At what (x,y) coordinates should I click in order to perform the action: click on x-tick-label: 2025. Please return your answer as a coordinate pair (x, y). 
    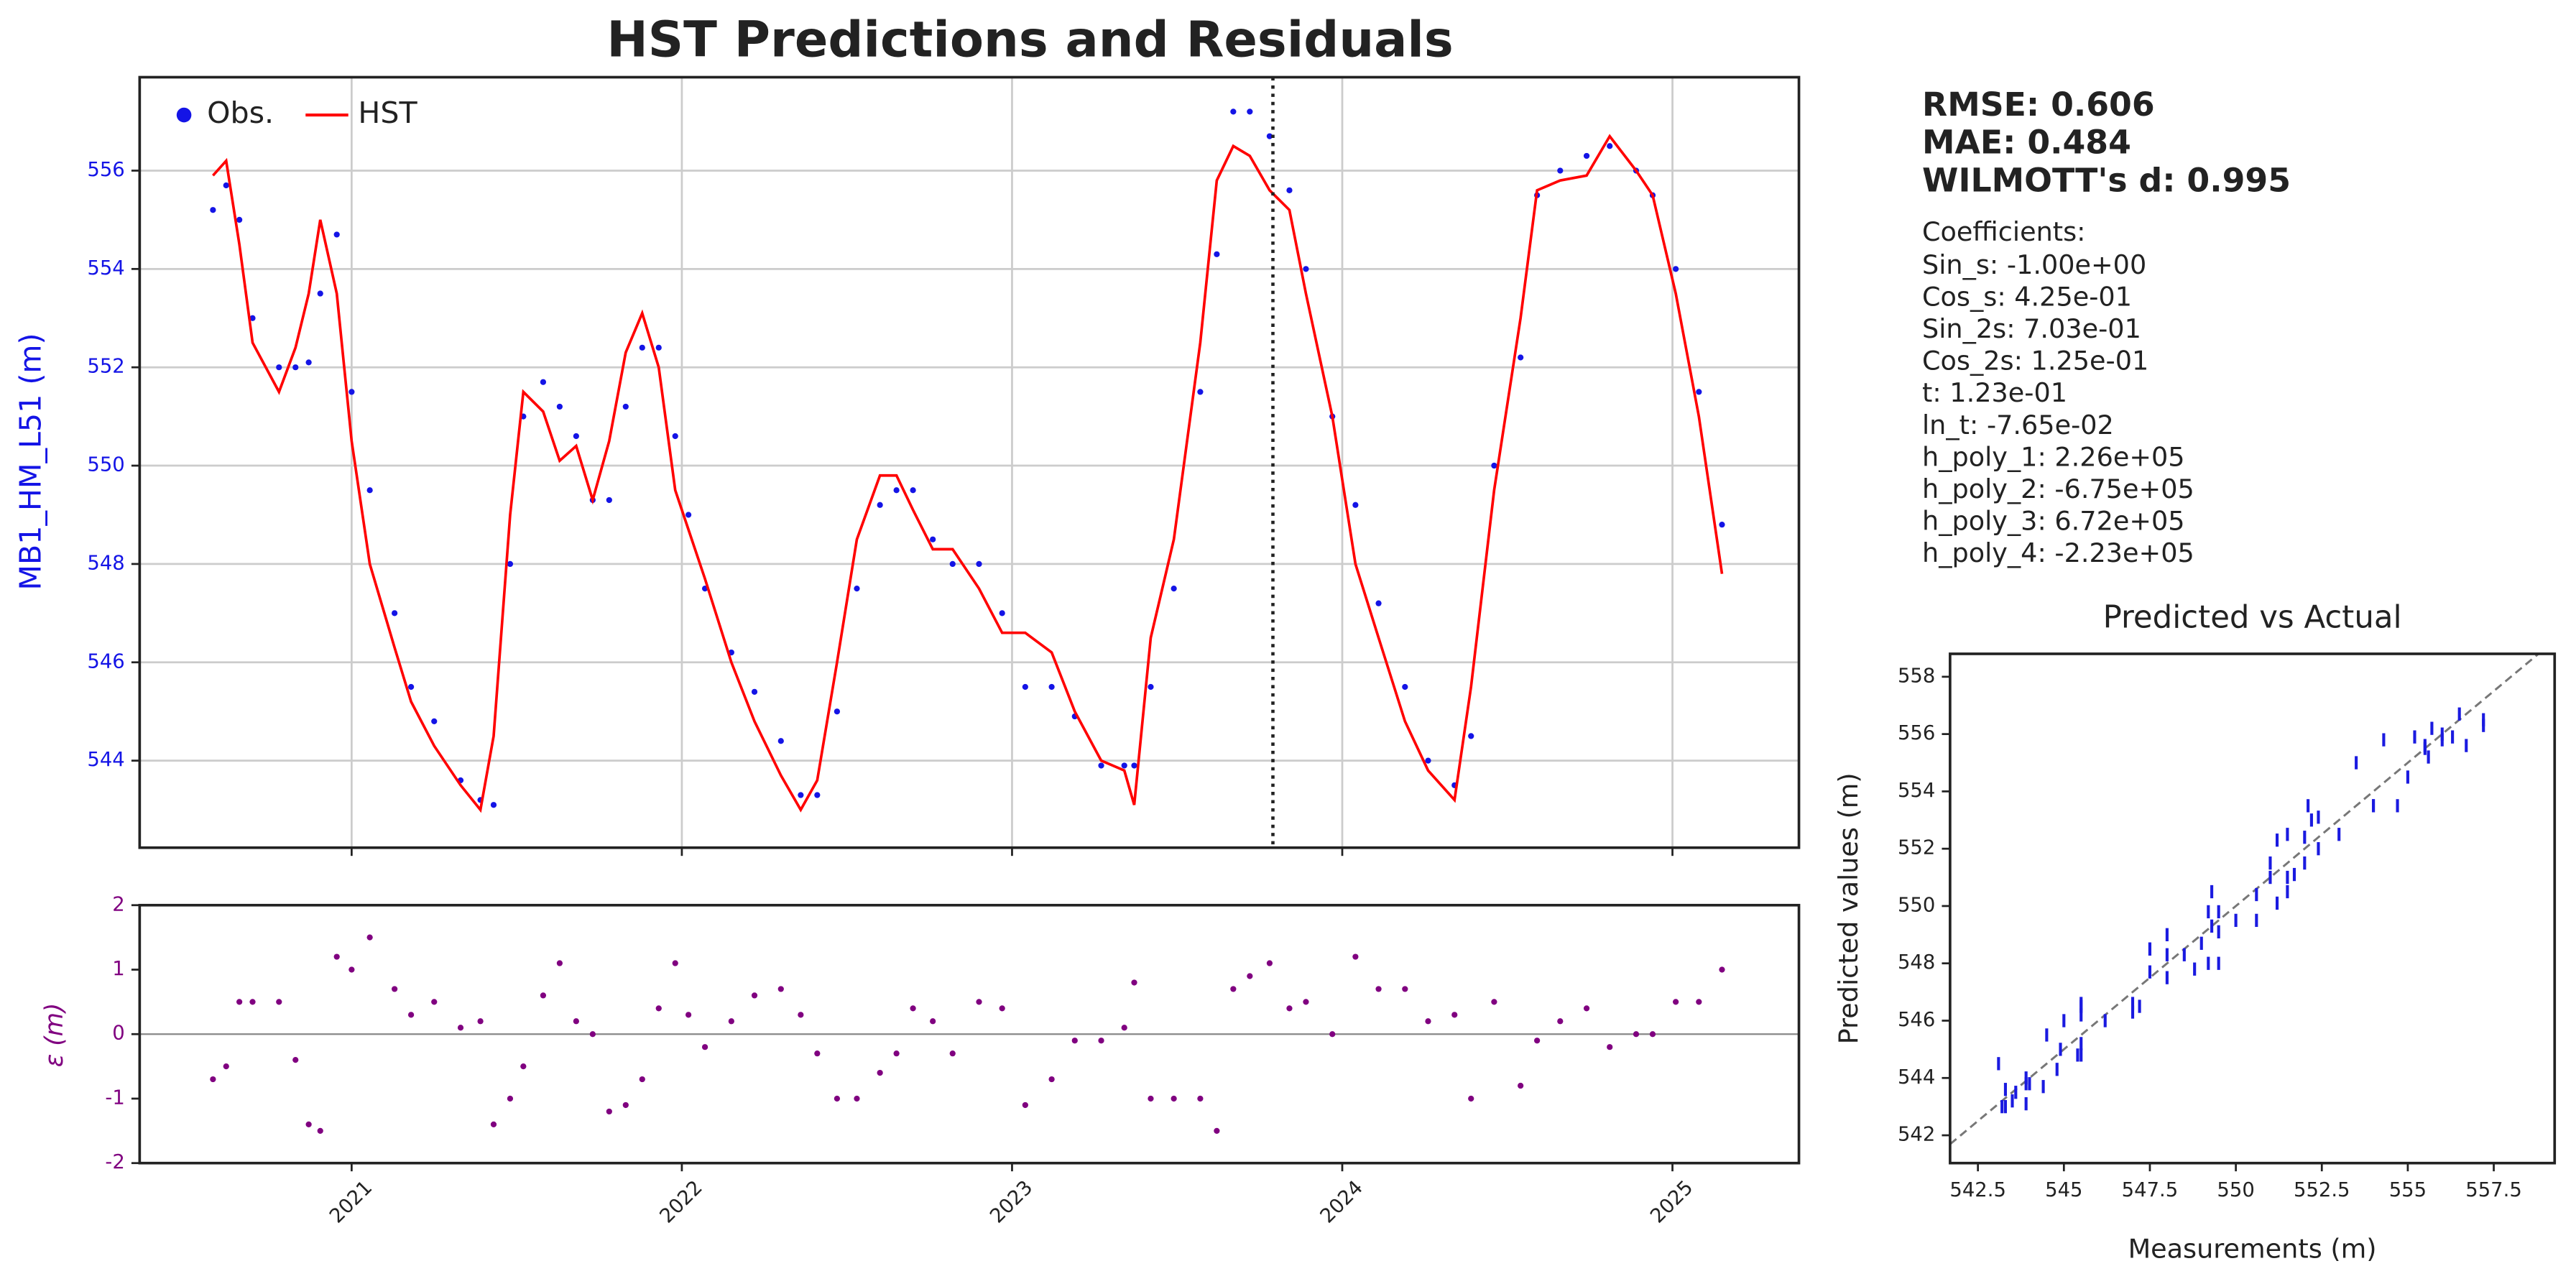
    Looking at the image, I should click on (1671, 1202).